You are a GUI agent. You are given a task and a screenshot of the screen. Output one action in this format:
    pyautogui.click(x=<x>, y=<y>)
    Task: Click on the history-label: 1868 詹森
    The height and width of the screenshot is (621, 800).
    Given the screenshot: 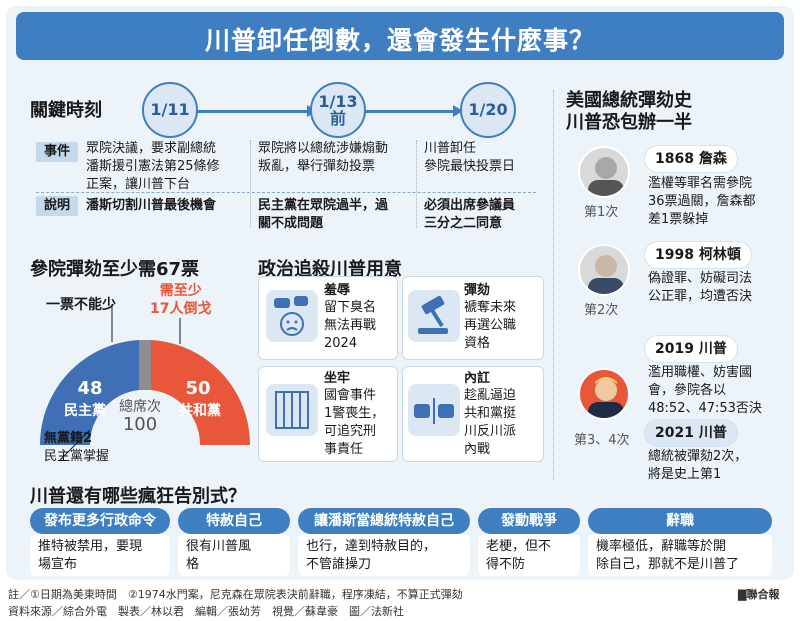 What is the action you would take?
    pyautogui.click(x=691, y=159)
    